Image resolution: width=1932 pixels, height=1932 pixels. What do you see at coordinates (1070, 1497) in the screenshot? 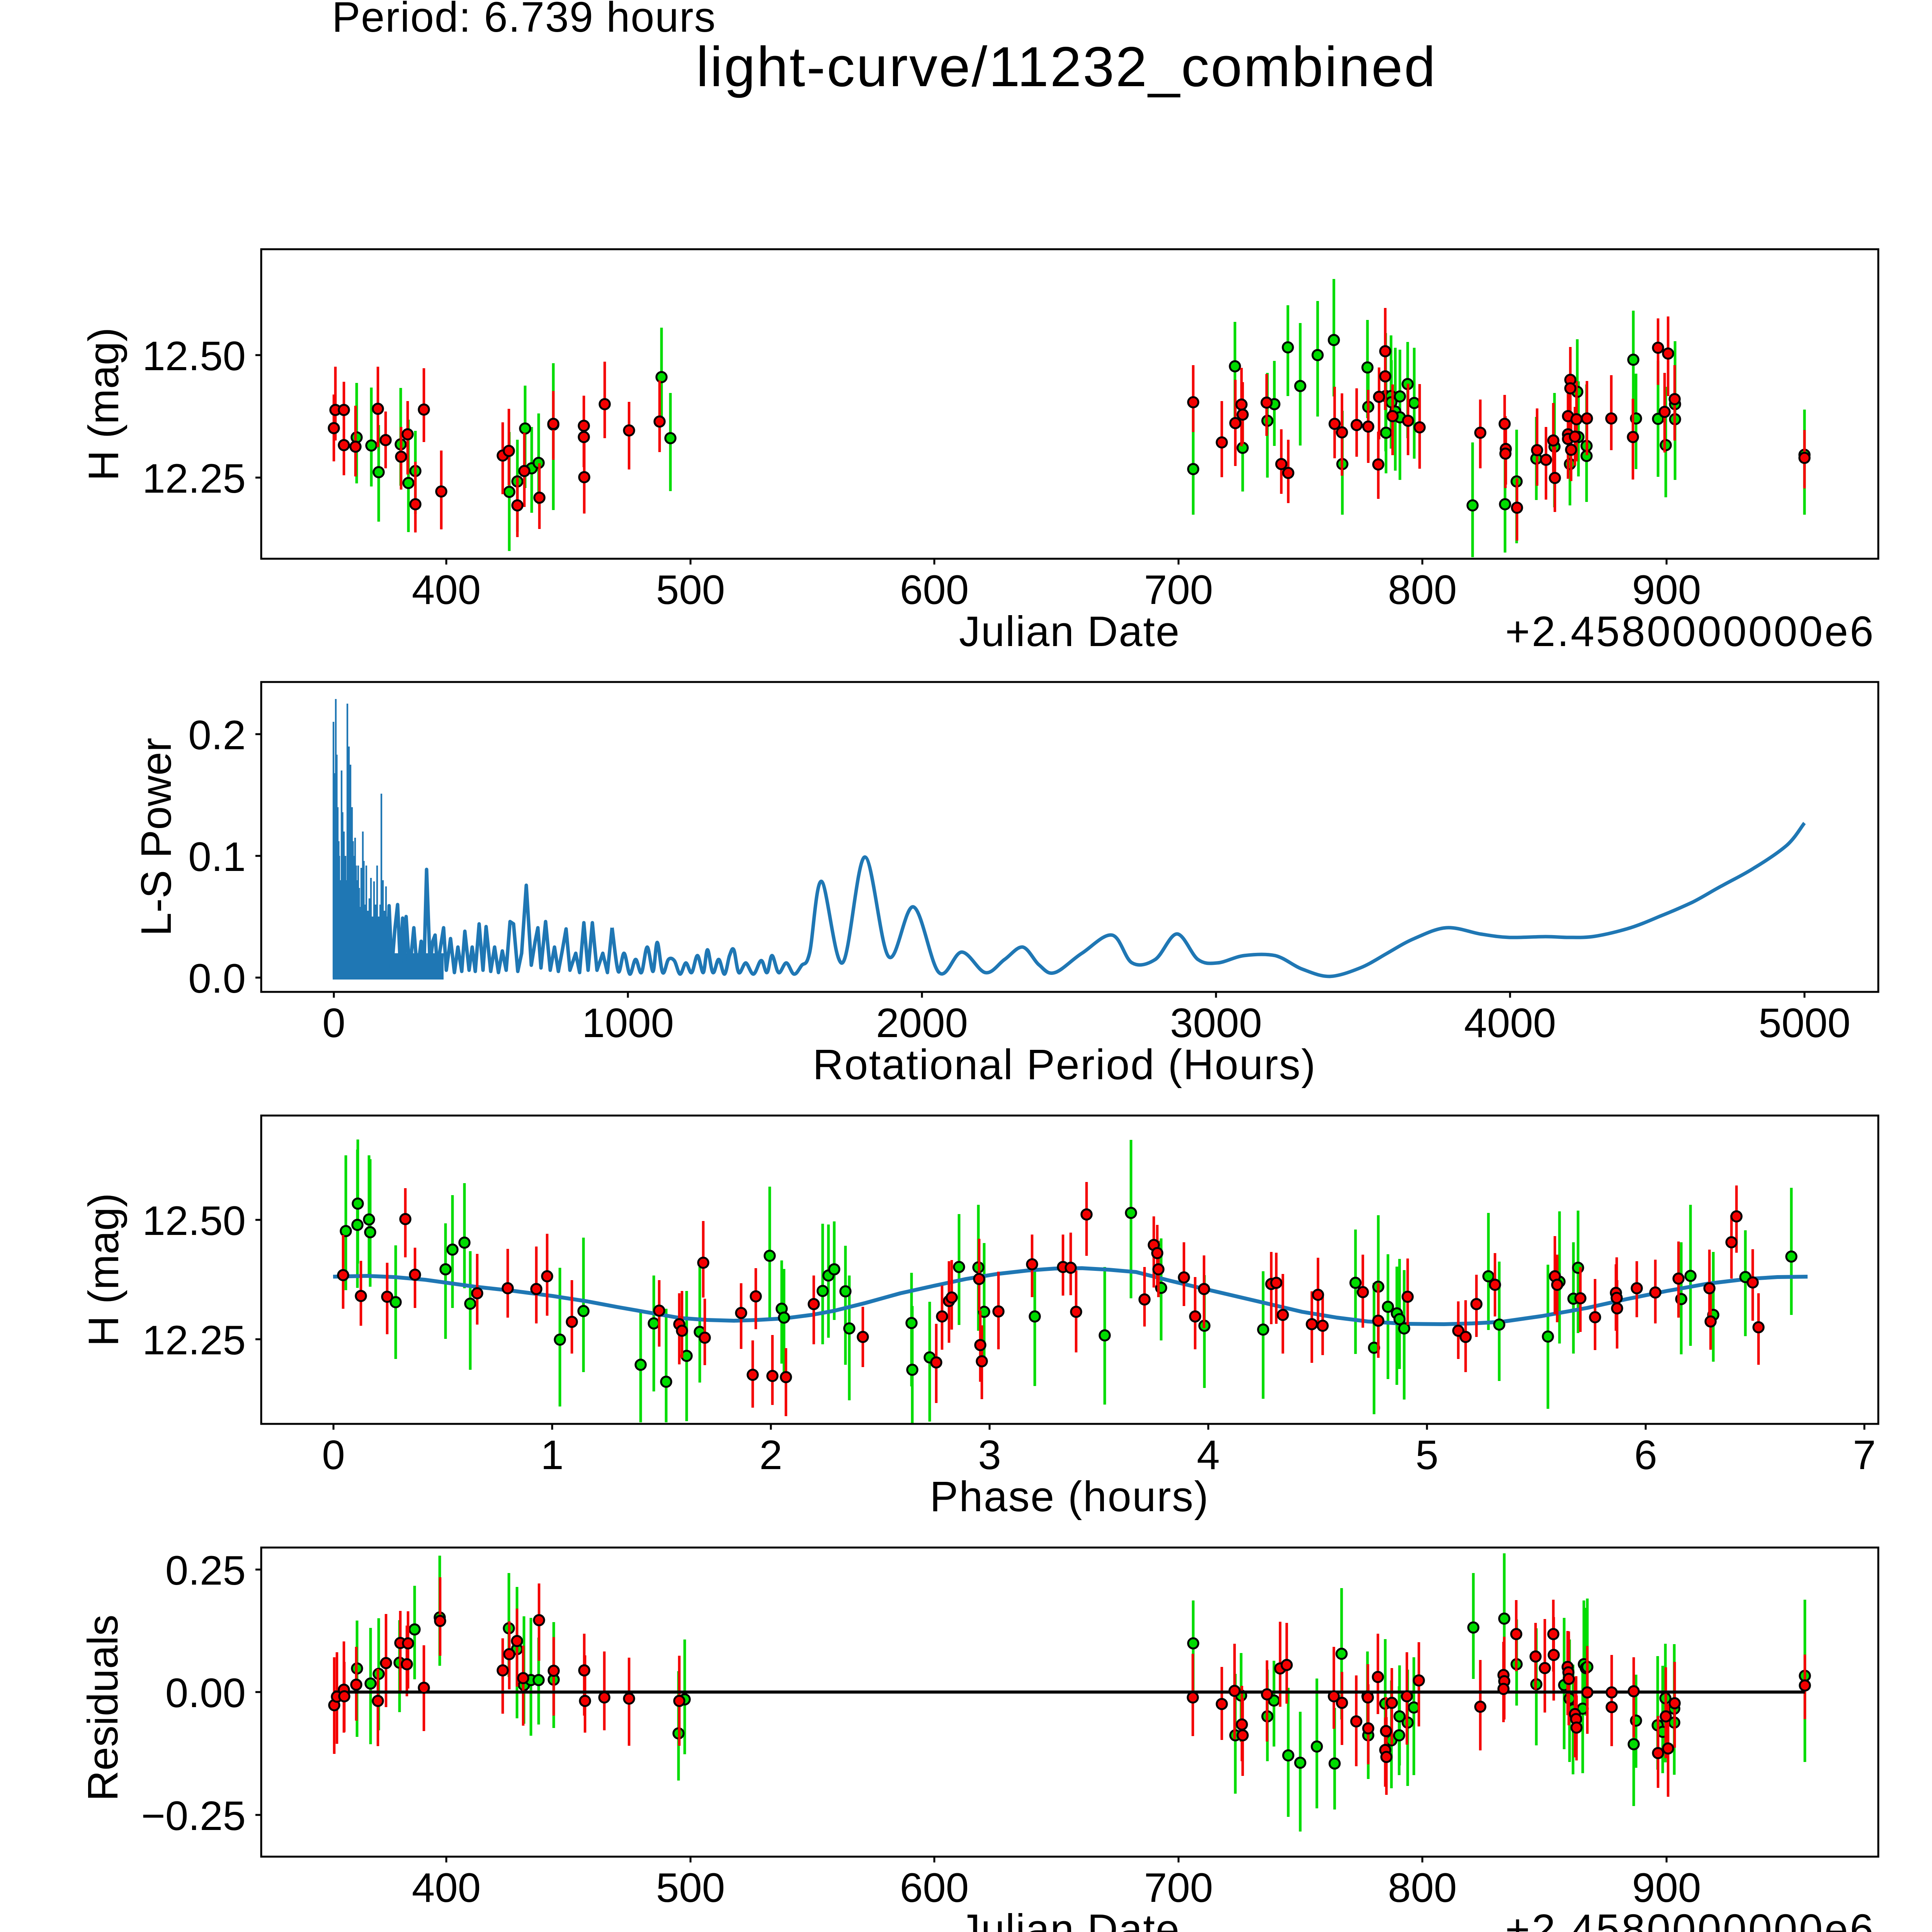
I see `svg-text: Phase (hours)` at bounding box center [1070, 1497].